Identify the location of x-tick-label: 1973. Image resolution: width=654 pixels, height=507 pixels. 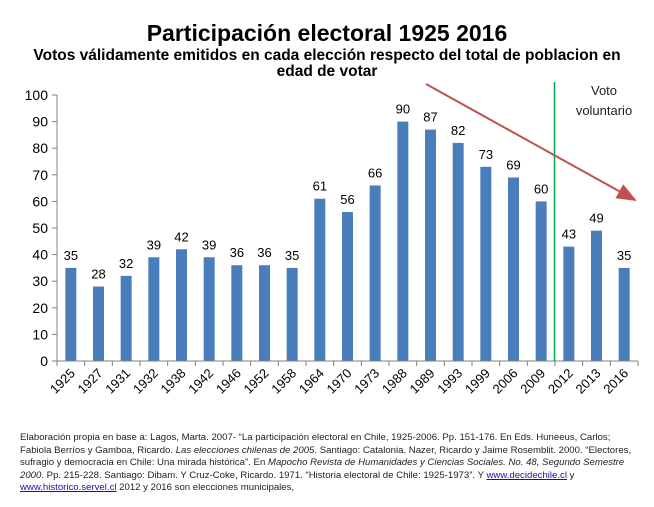
(366, 381).